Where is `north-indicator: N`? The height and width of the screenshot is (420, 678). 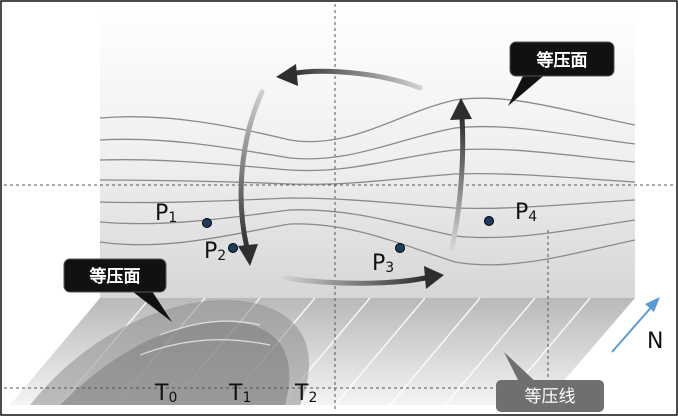 north-indicator: N is located at coordinates (637, 325).